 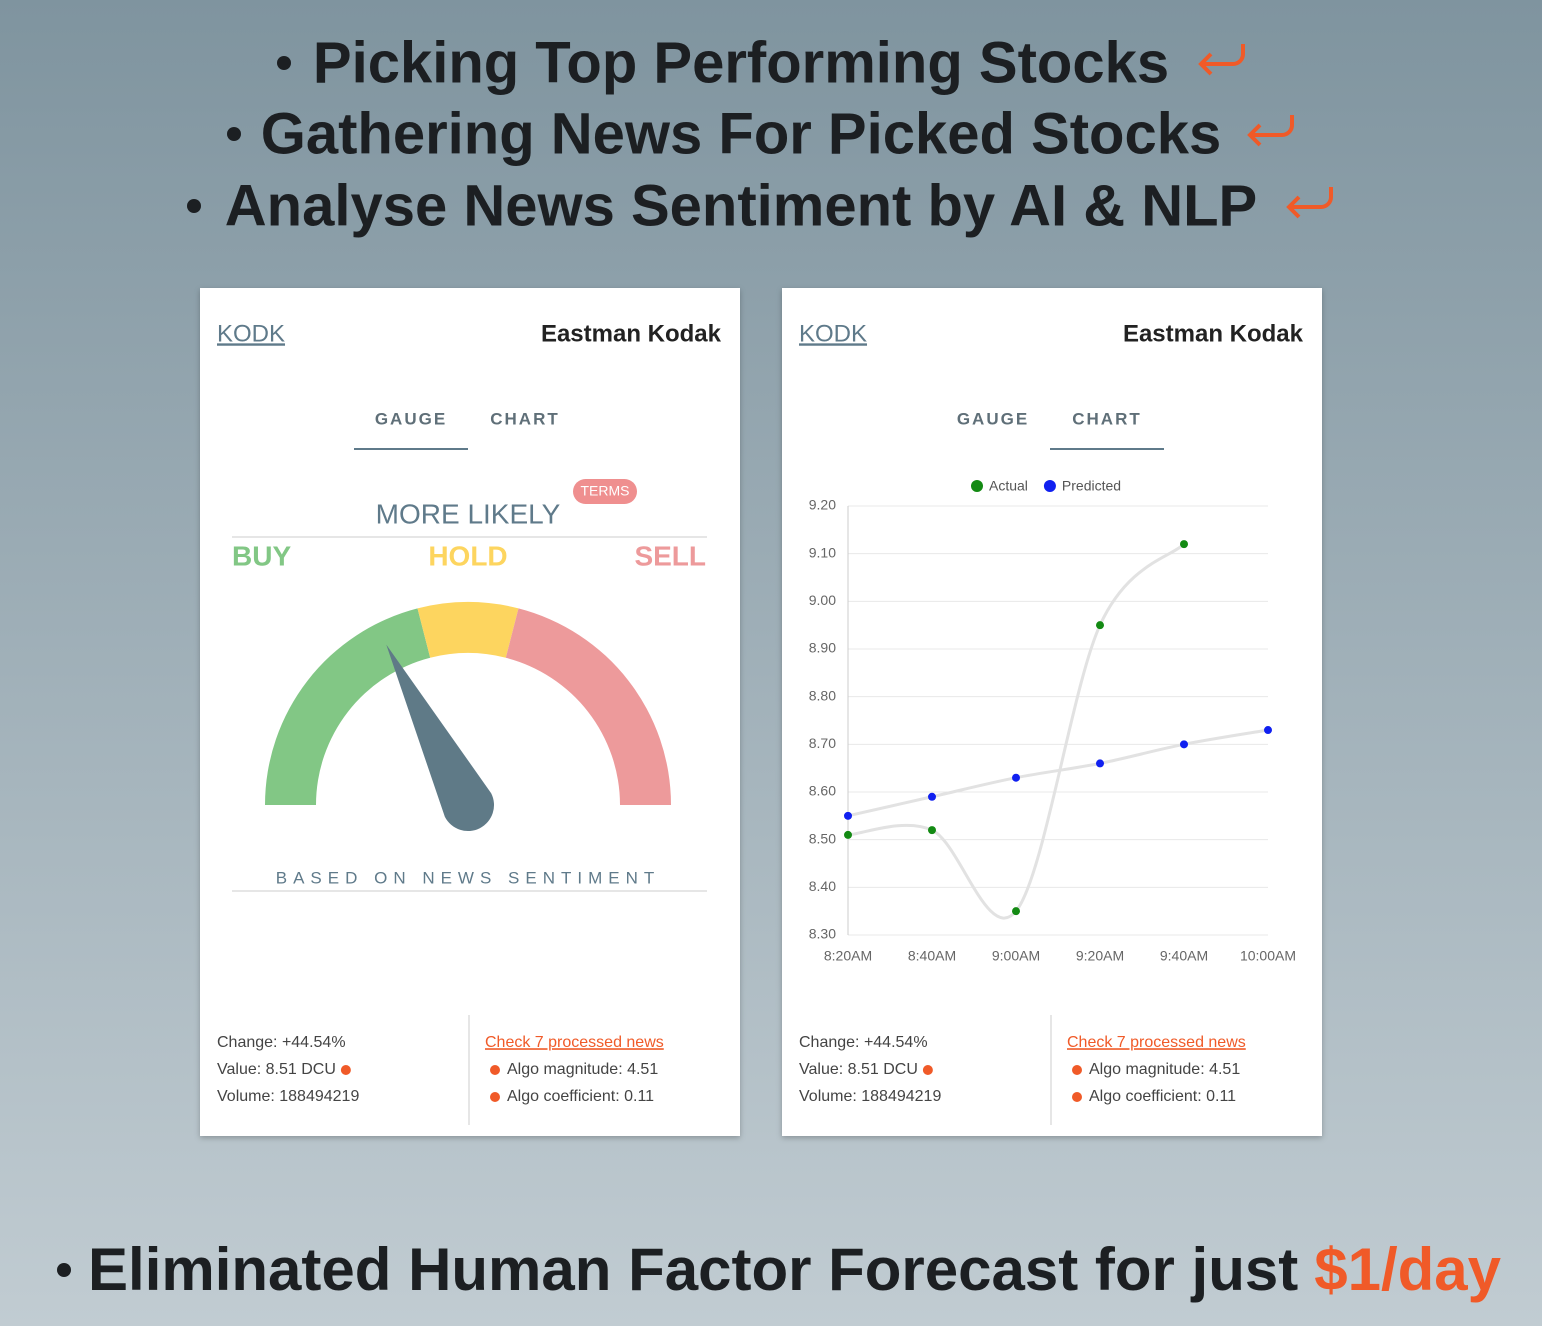 What do you see at coordinates (467, 555) in the screenshot?
I see `signal-label: HOLD` at bounding box center [467, 555].